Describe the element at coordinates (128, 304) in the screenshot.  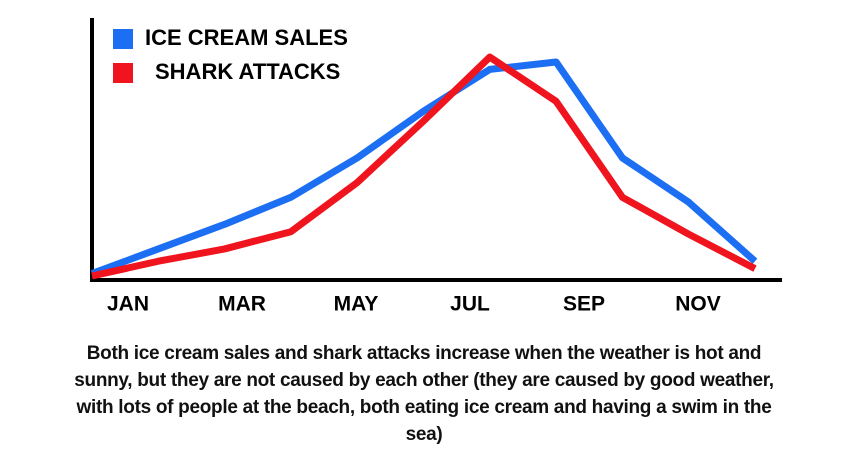
I see `x-tick-label: JAN` at that location.